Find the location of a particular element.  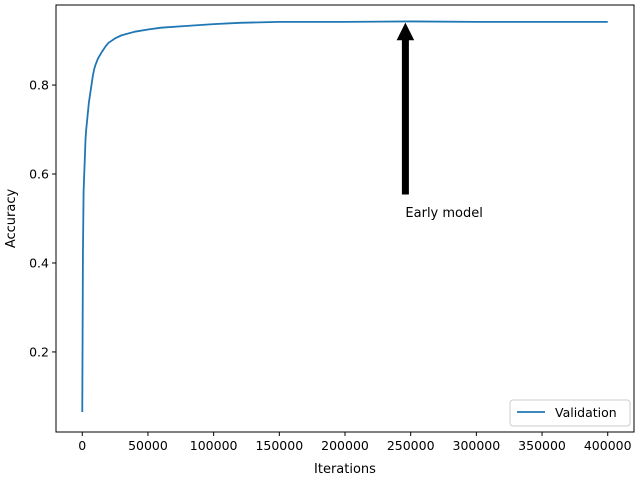

legend-box is located at coordinates (570, 413).